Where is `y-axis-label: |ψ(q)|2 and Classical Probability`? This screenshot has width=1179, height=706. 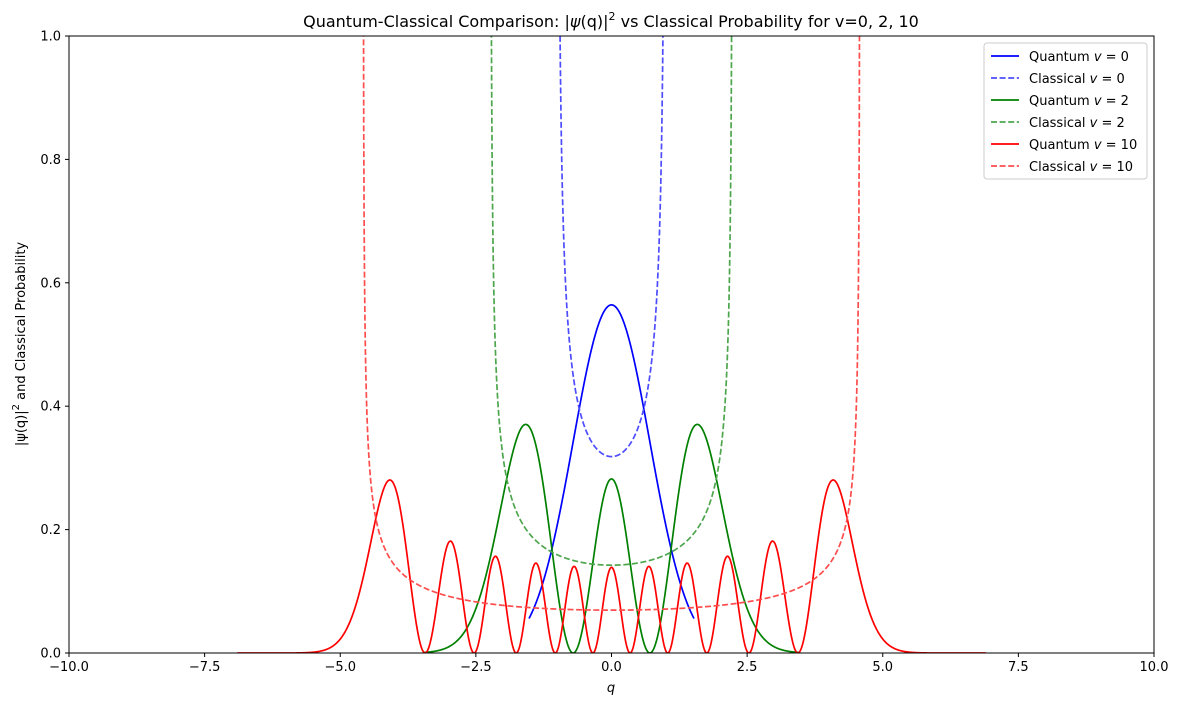 y-axis-label: |ψ(q)|2 and Classical Probability is located at coordinates (20, 344).